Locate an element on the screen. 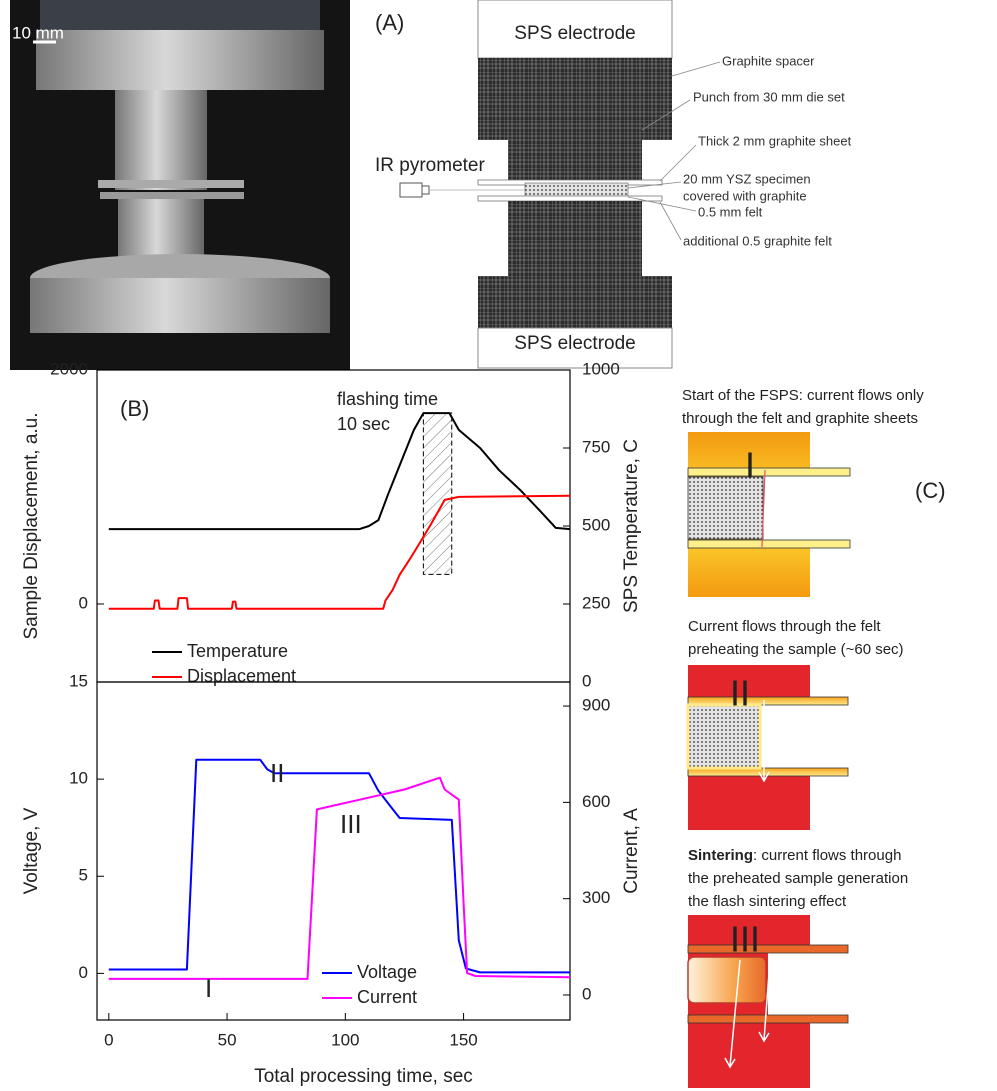  y2-tick-label: 250 is located at coordinates (596, 602).